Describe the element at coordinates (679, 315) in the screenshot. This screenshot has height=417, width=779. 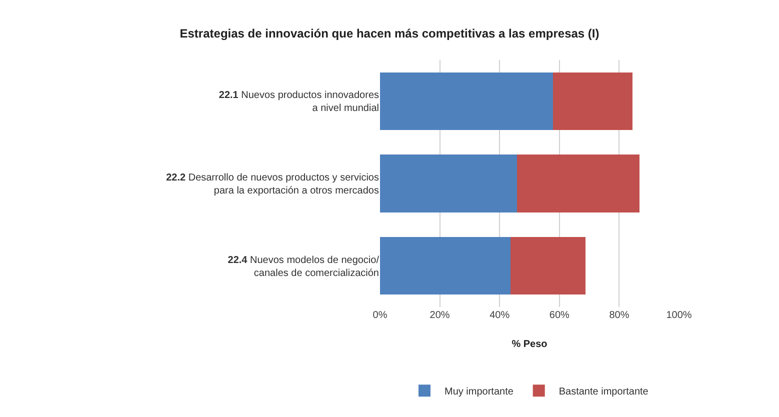
I see `x-tick-label: 100%` at that location.